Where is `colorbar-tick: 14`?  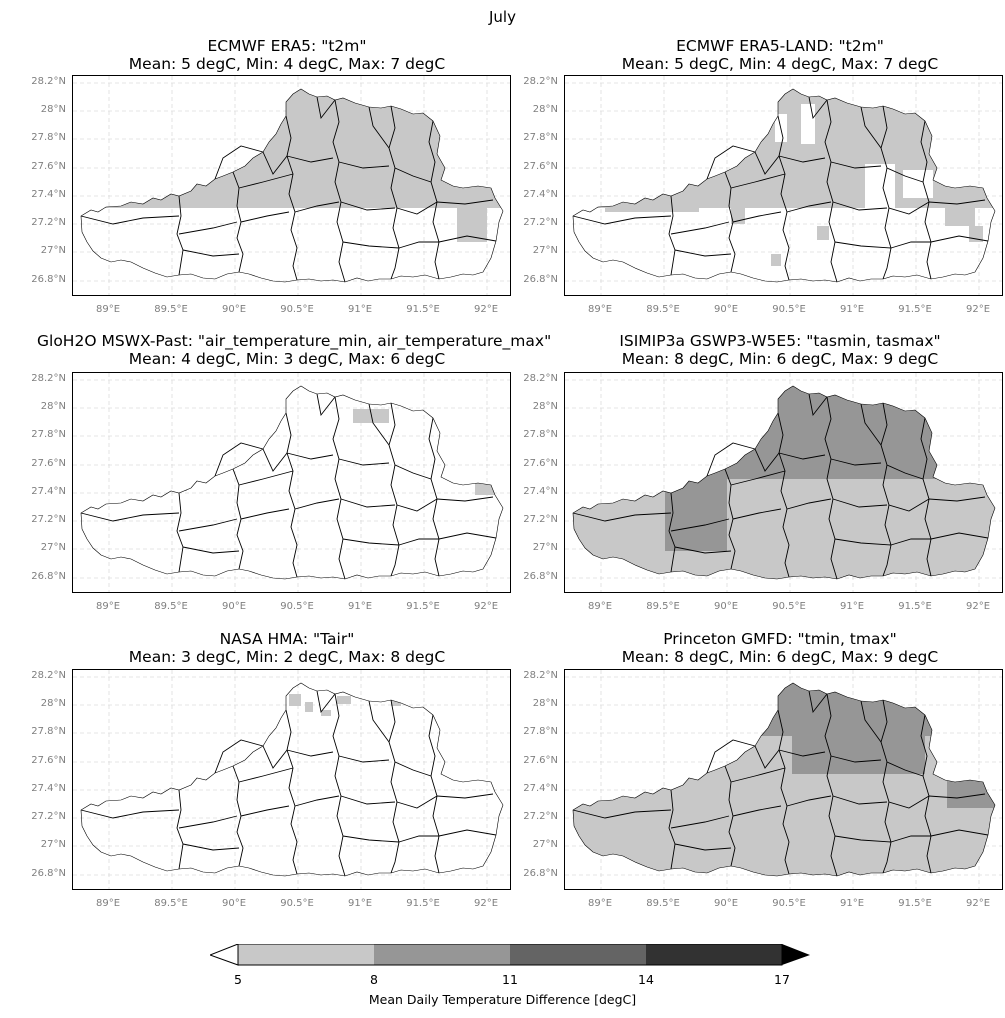
colorbar-tick: 14 is located at coordinates (646, 979).